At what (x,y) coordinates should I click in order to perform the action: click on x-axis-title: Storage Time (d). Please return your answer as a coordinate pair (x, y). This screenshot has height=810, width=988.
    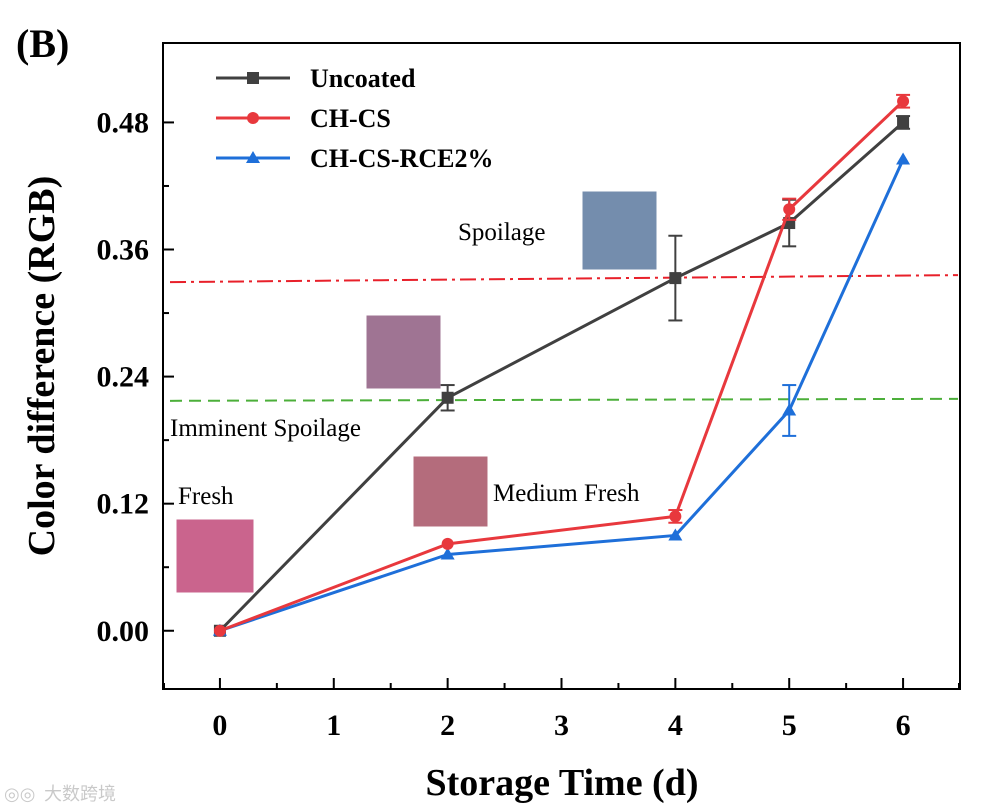
    Looking at the image, I should click on (561, 783).